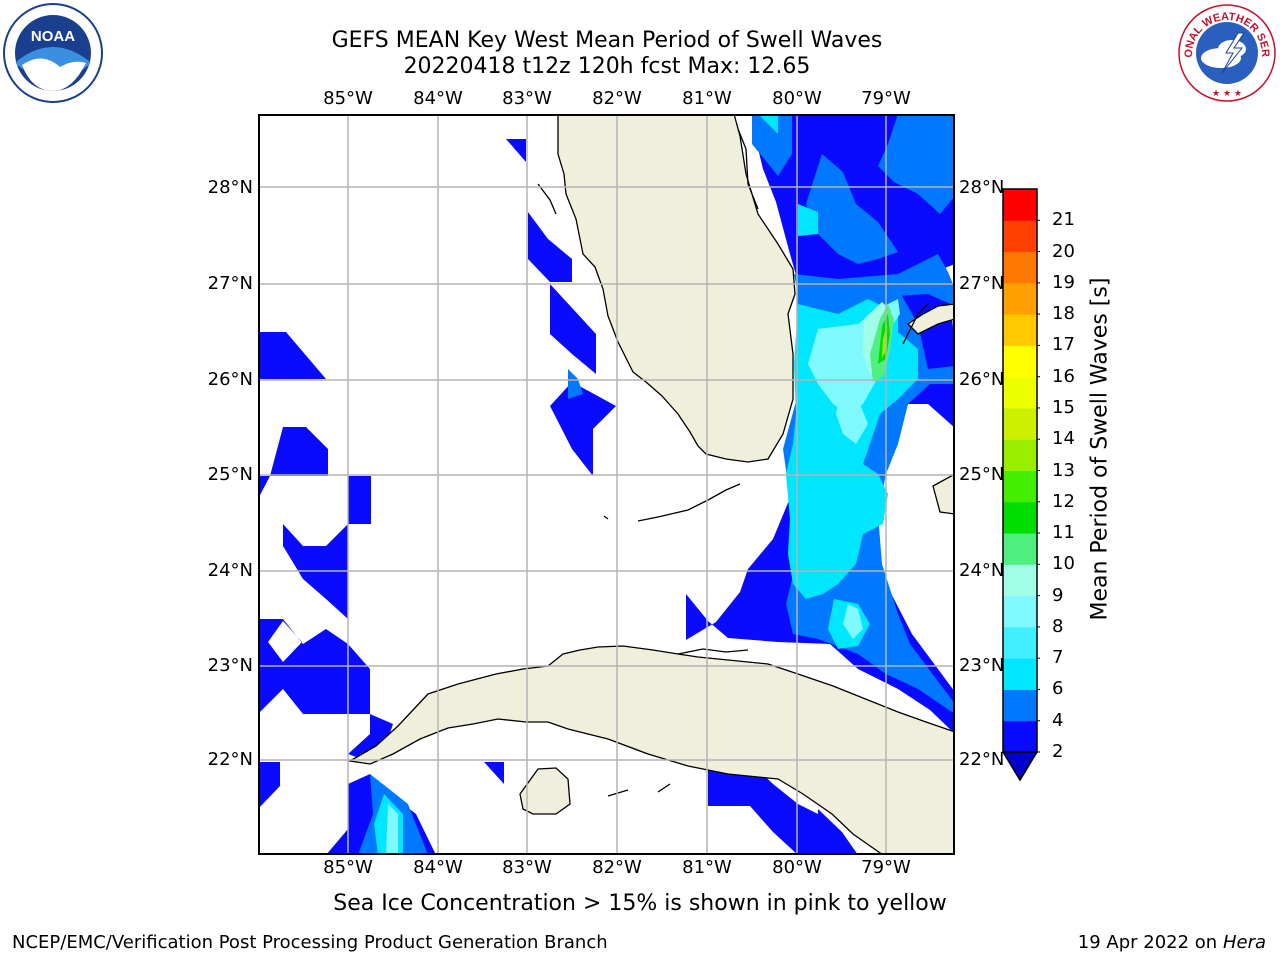  What do you see at coordinates (1063, 282) in the screenshot?
I see `colorbar-level-label: 19` at bounding box center [1063, 282].